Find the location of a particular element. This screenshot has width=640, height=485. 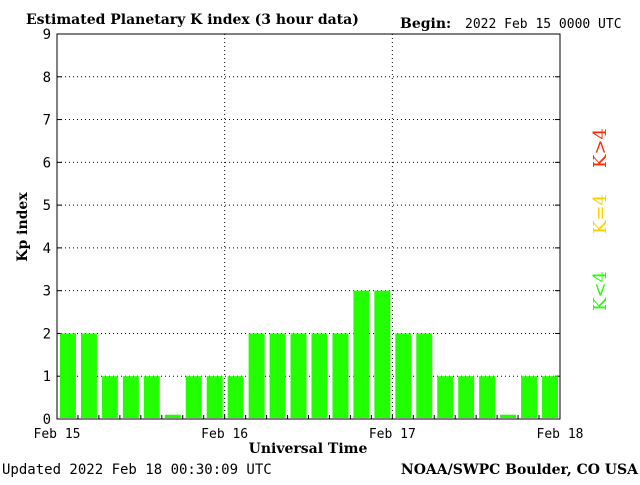

y-tick-label: 5 is located at coordinates (47, 206).